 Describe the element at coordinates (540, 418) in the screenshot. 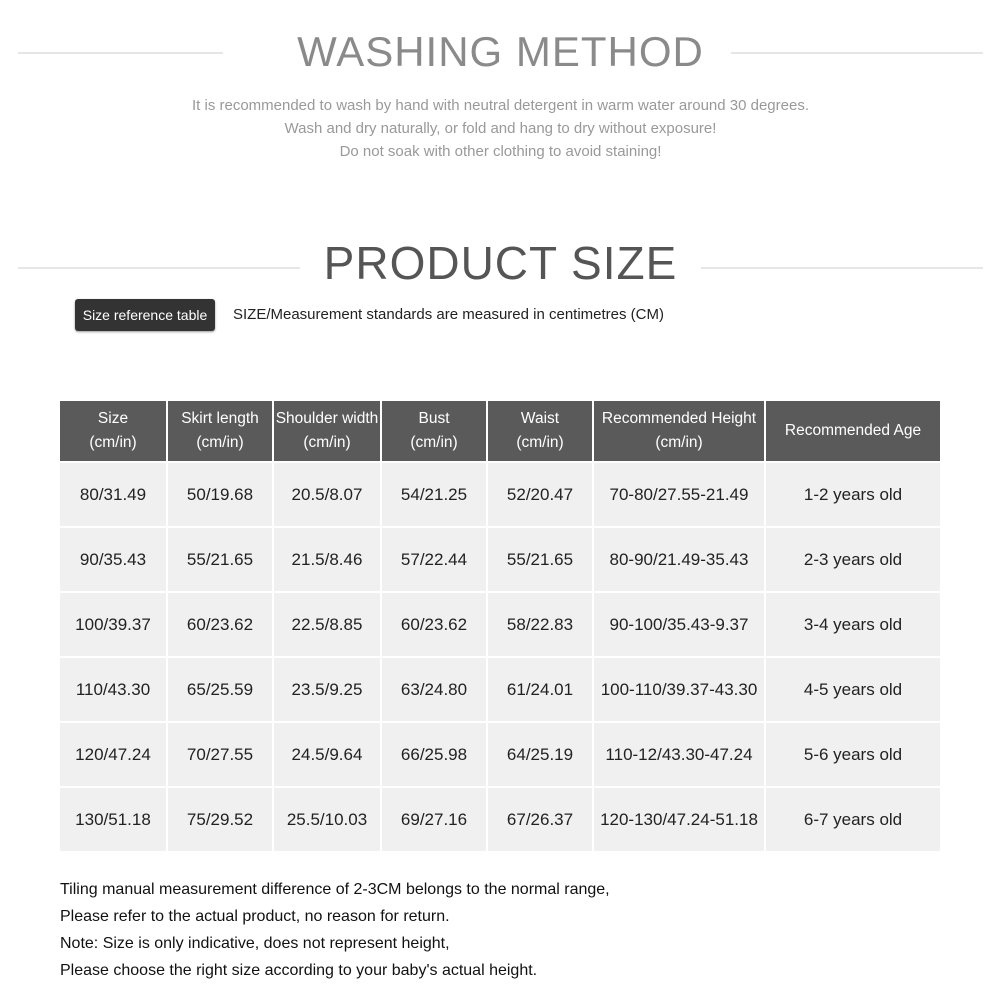

I see `column-header-text: Waist` at that location.